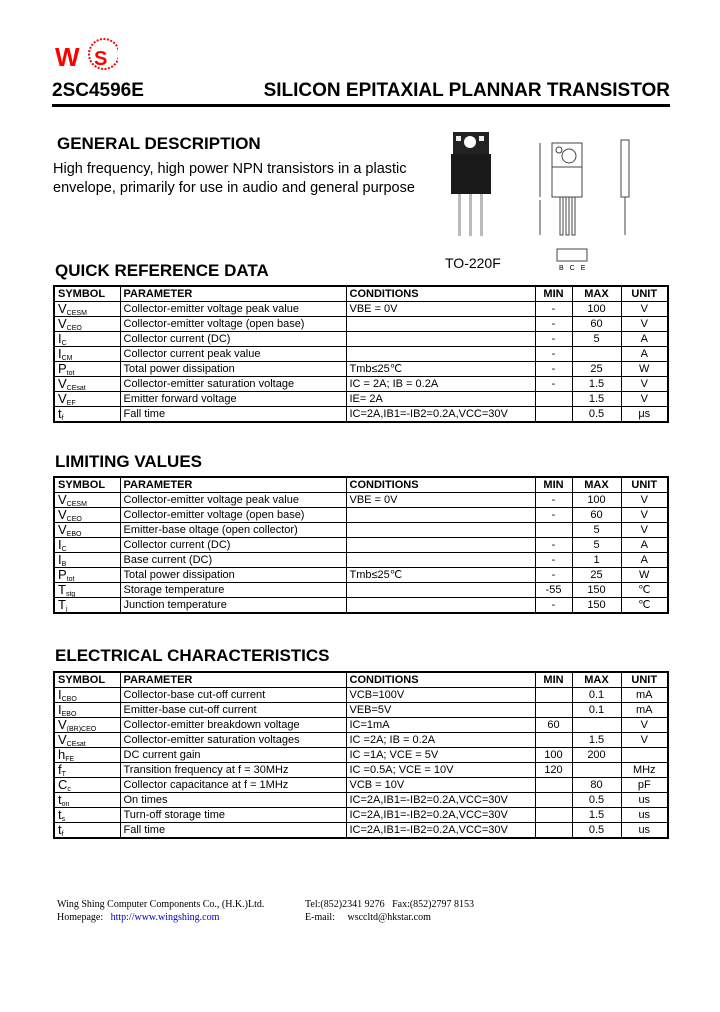  What do you see at coordinates (596, 324) in the screenshot?
I see `max-cell: 60` at bounding box center [596, 324].